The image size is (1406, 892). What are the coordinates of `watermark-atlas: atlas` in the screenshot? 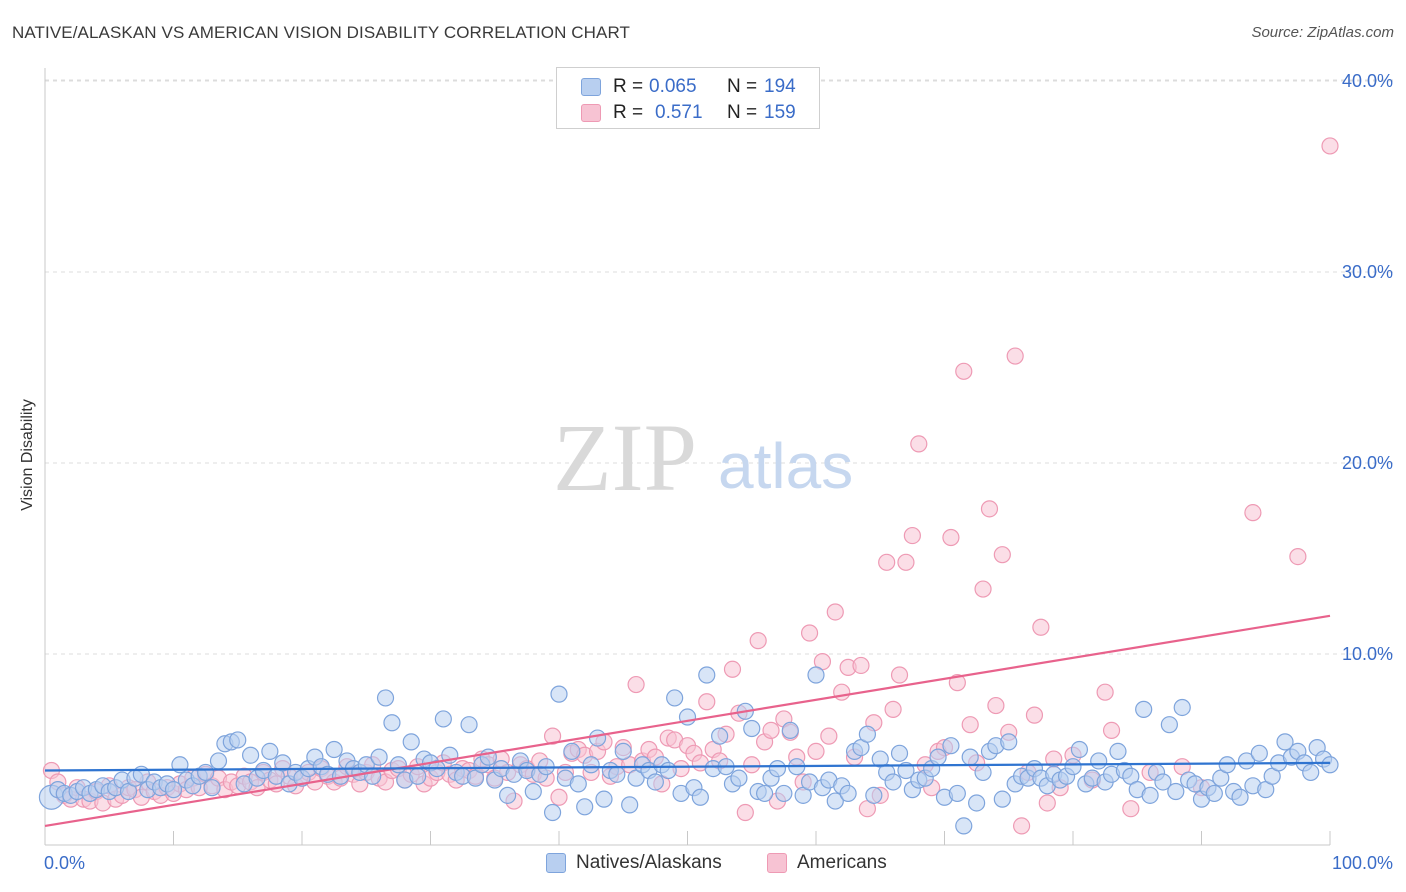 It's located at (785, 466).